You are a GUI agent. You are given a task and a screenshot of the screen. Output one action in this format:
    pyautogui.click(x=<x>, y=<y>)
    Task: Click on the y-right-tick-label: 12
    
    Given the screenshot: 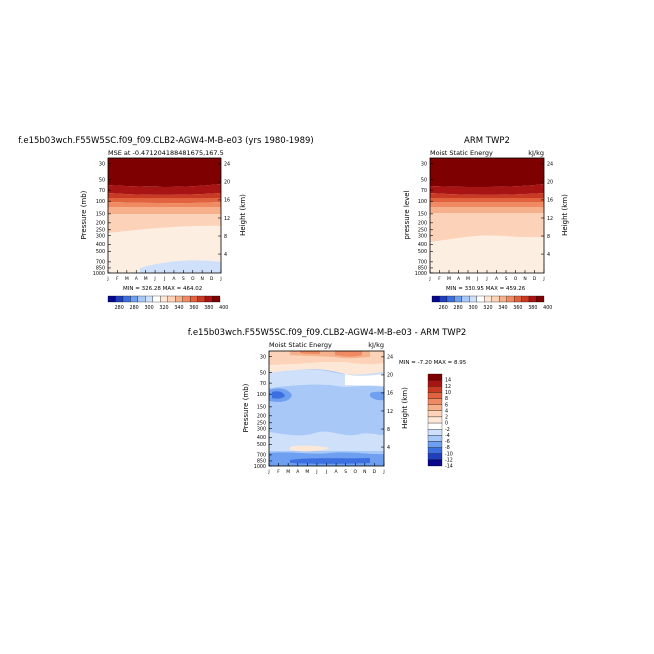 What is the action you would take?
    pyautogui.click(x=227, y=219)
    